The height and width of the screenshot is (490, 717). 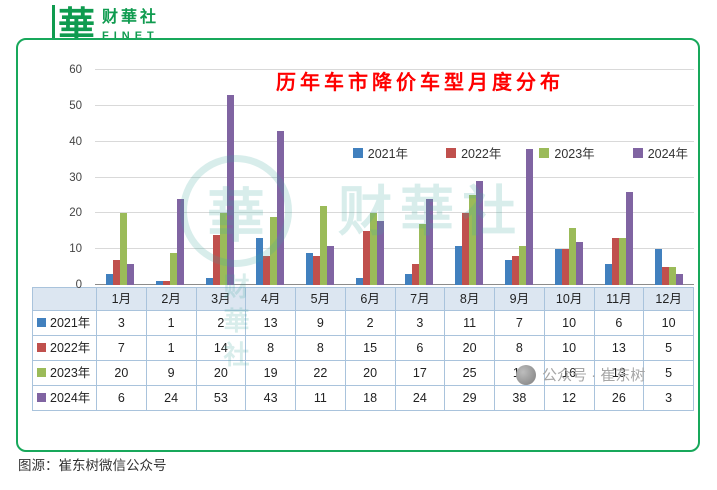 What do you see at coordinates (420, 299) in the screenshot?
I see `month-header-cell: 7月` at bounding box center [420, 299].